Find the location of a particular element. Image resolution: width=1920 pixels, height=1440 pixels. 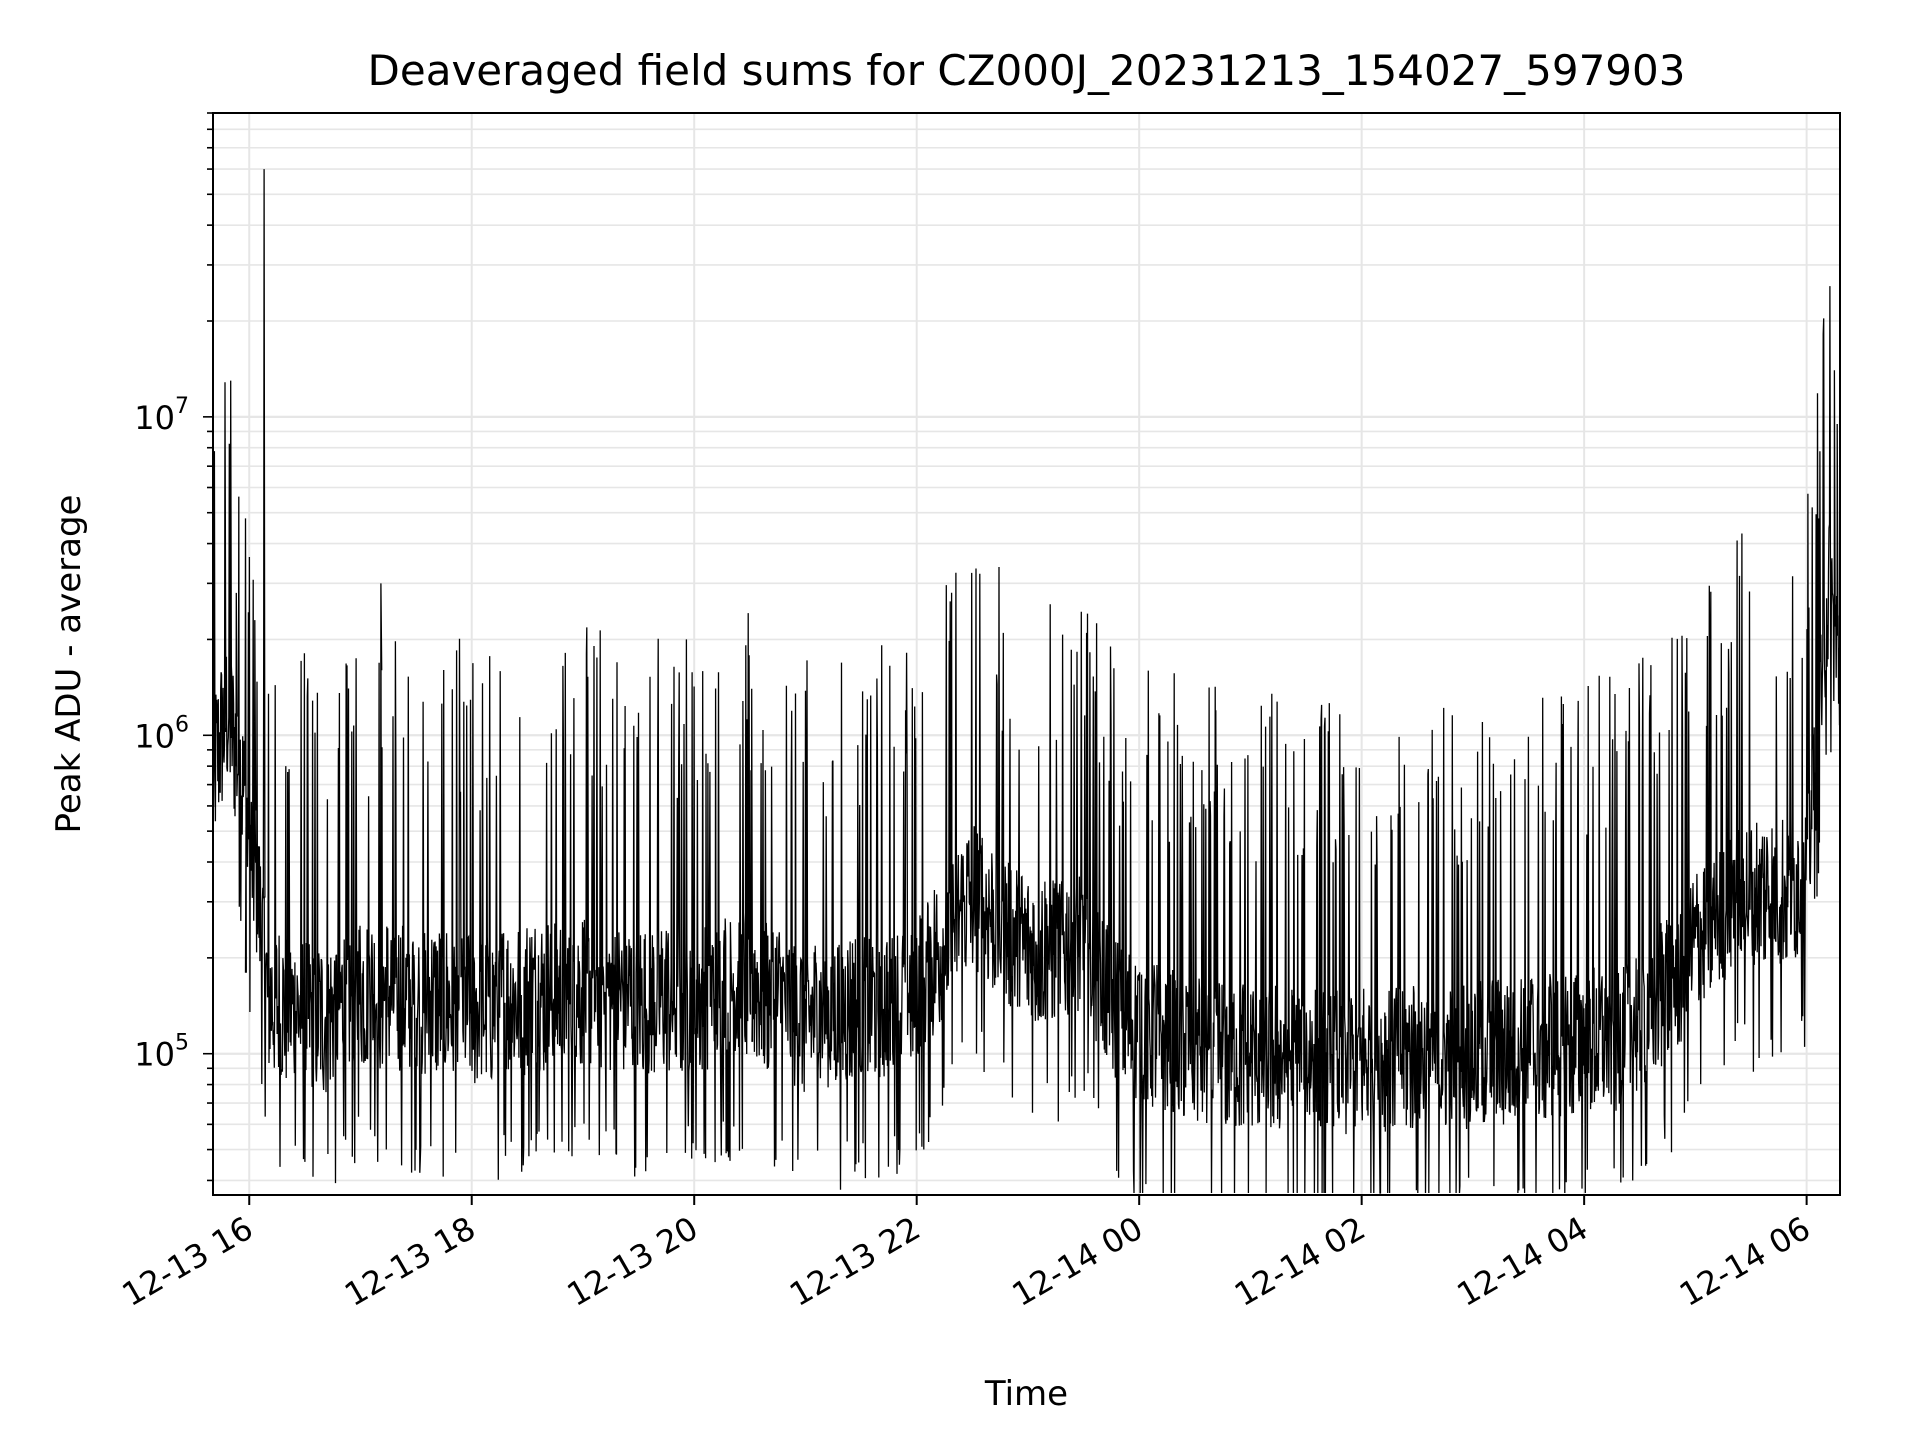

y-tick-label: 10⁷ is located at coordinates (161, 415).